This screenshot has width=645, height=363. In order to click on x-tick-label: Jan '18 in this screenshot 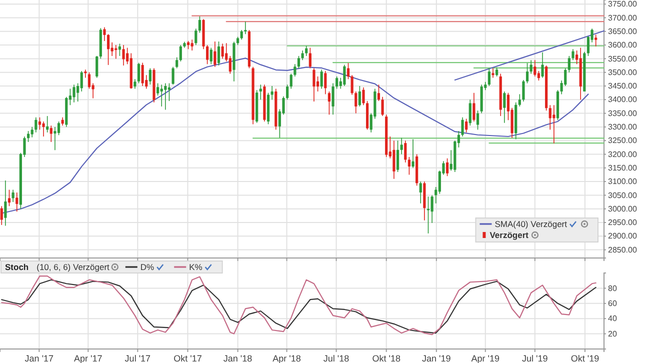, I will do `click(237, 358)`.